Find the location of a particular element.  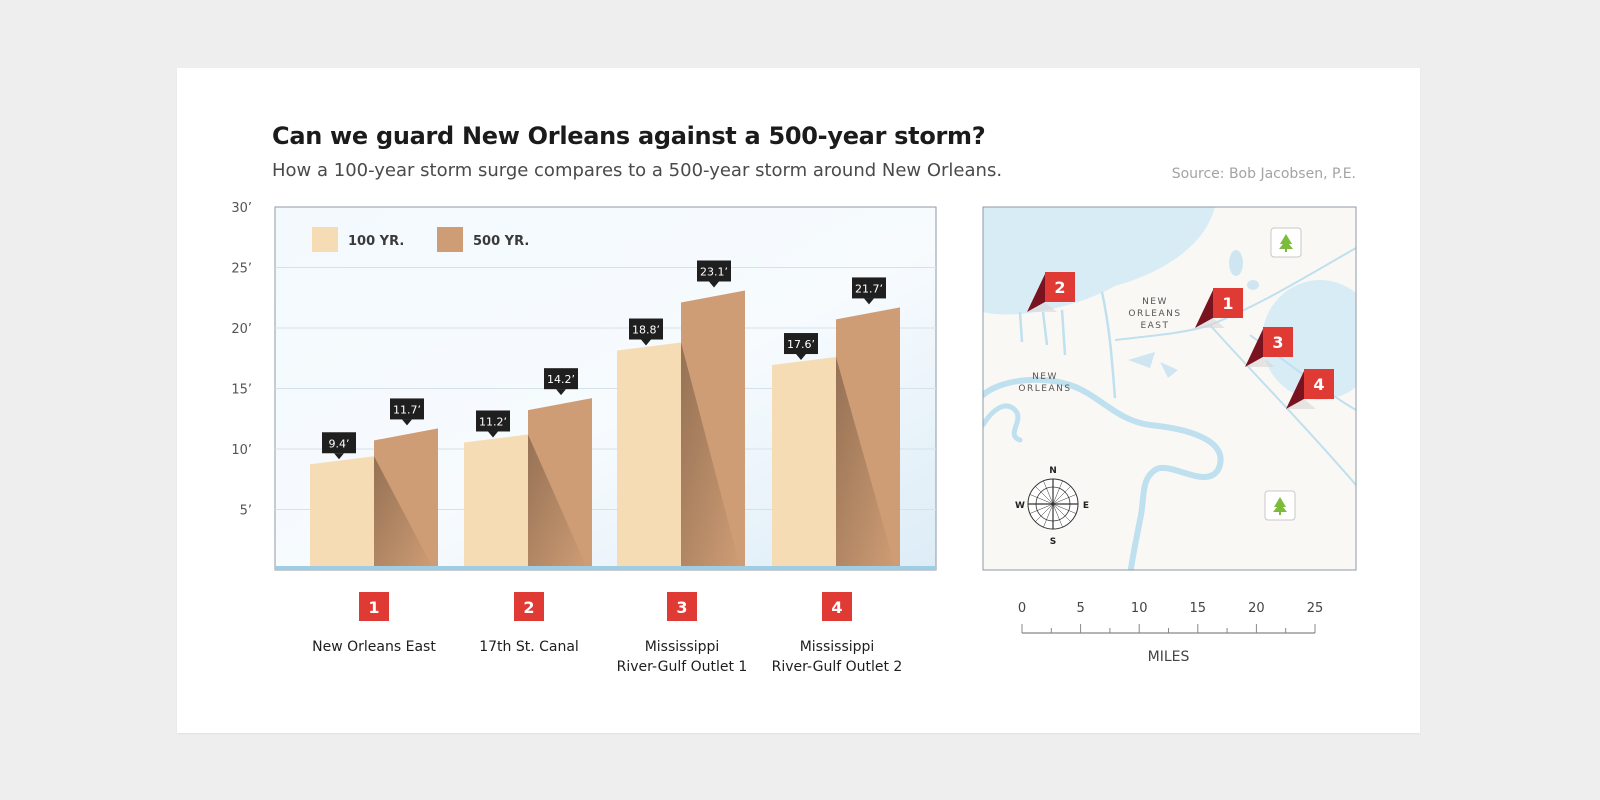

x-tick-label: River-Gulf Outlet 2 is located at coordinates (837, 667).